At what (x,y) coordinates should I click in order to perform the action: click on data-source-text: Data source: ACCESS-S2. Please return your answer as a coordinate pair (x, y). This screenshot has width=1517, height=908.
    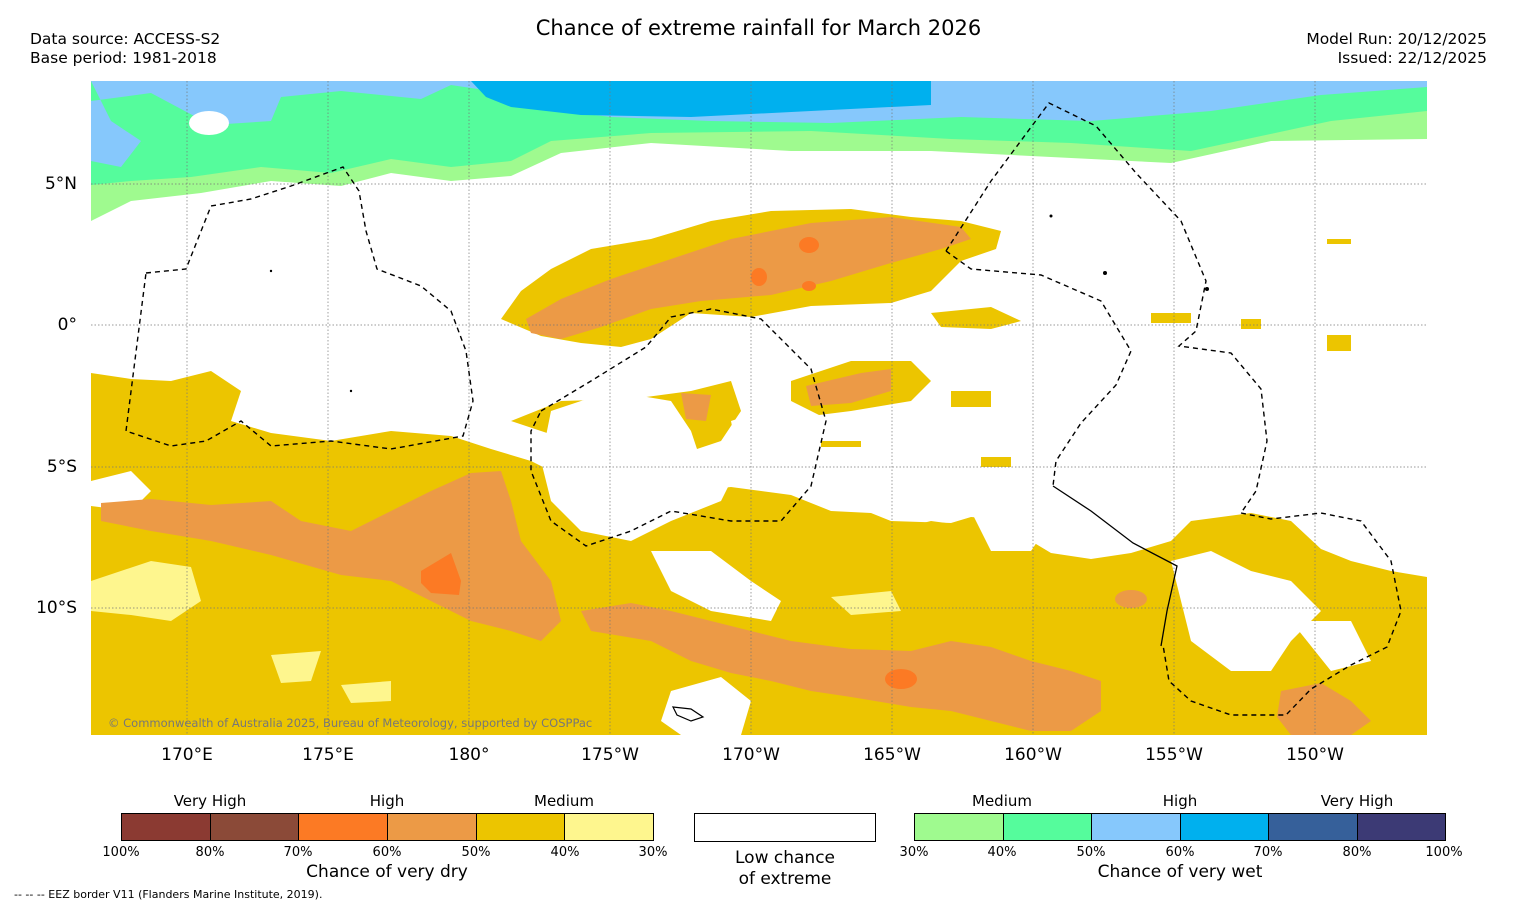
    Looking at the image, I should click on (125, 39).